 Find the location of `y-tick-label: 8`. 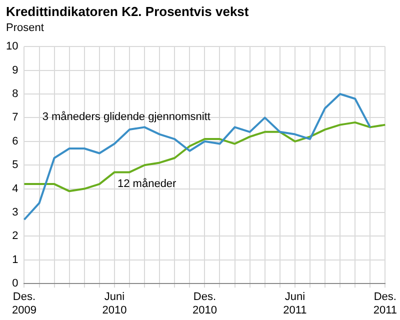

y-tick-label: 8 is located at coordinates (15, 94).